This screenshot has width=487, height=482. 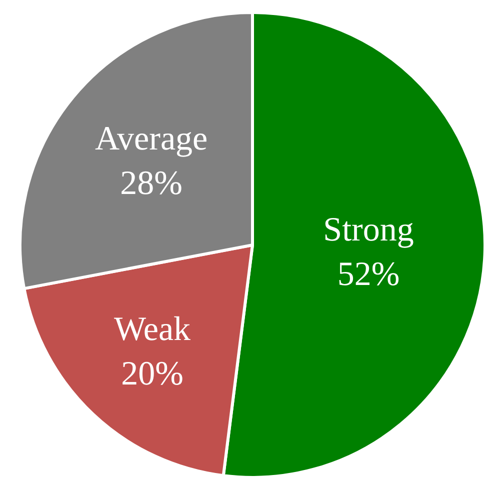 I want to click on data-label: 20%, so click(x=152, y=373).